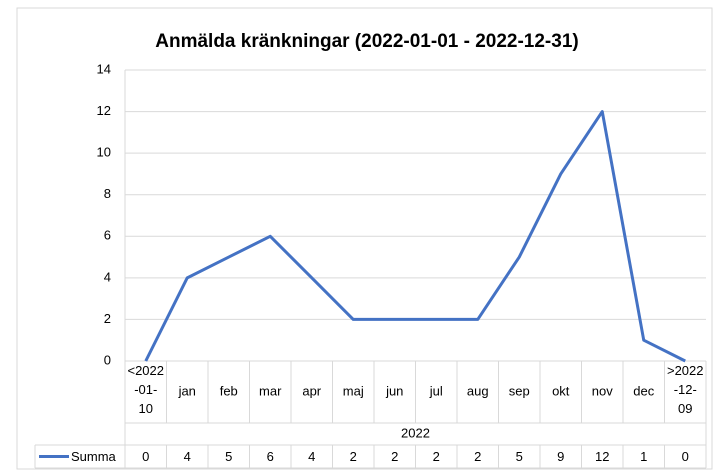 The width and height of the screenshot is (715, 471). What do you see at coordinates (643, 390) in the screenshot?
I see `x-tick-label: dec` at bounding box center [643, 390].